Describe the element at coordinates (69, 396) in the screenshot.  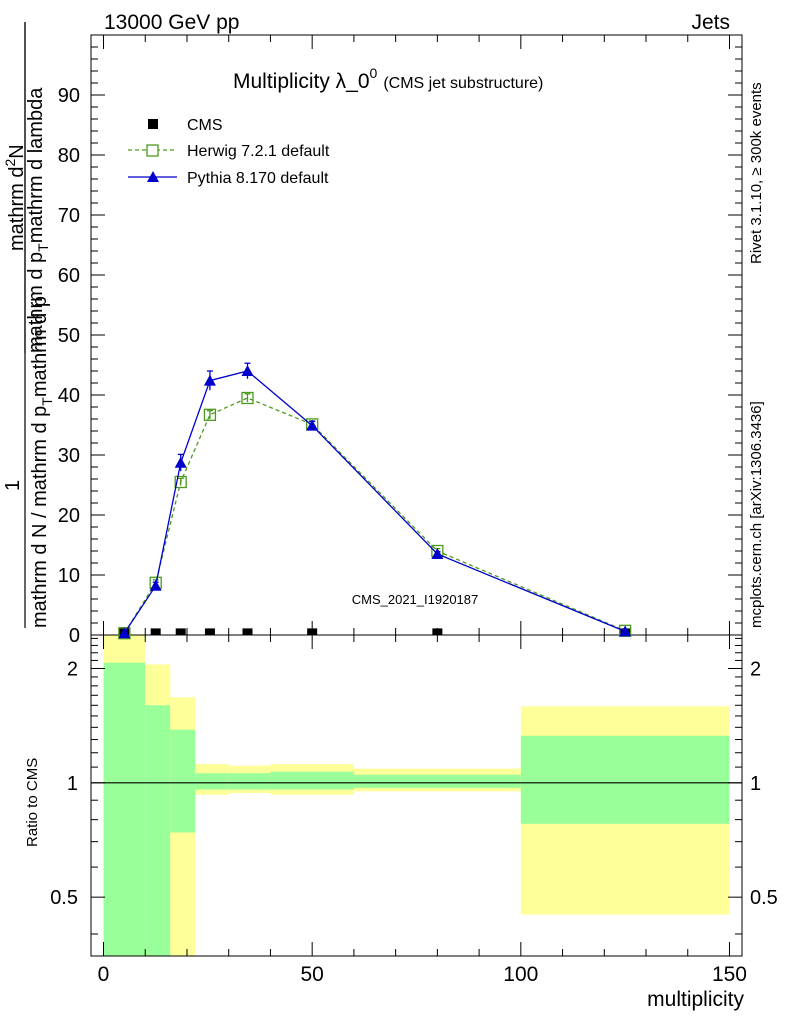
I see `y-tick-label: 40` at that location.